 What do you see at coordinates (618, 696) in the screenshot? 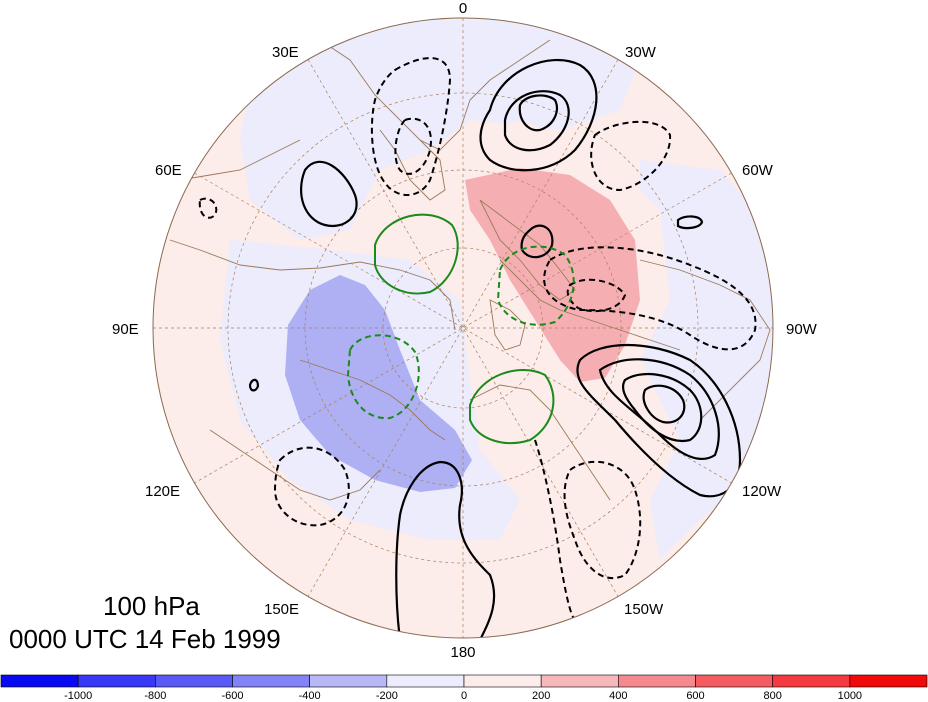
I see `colorbar-tick-label: 400` at bounding box center [618, 696].